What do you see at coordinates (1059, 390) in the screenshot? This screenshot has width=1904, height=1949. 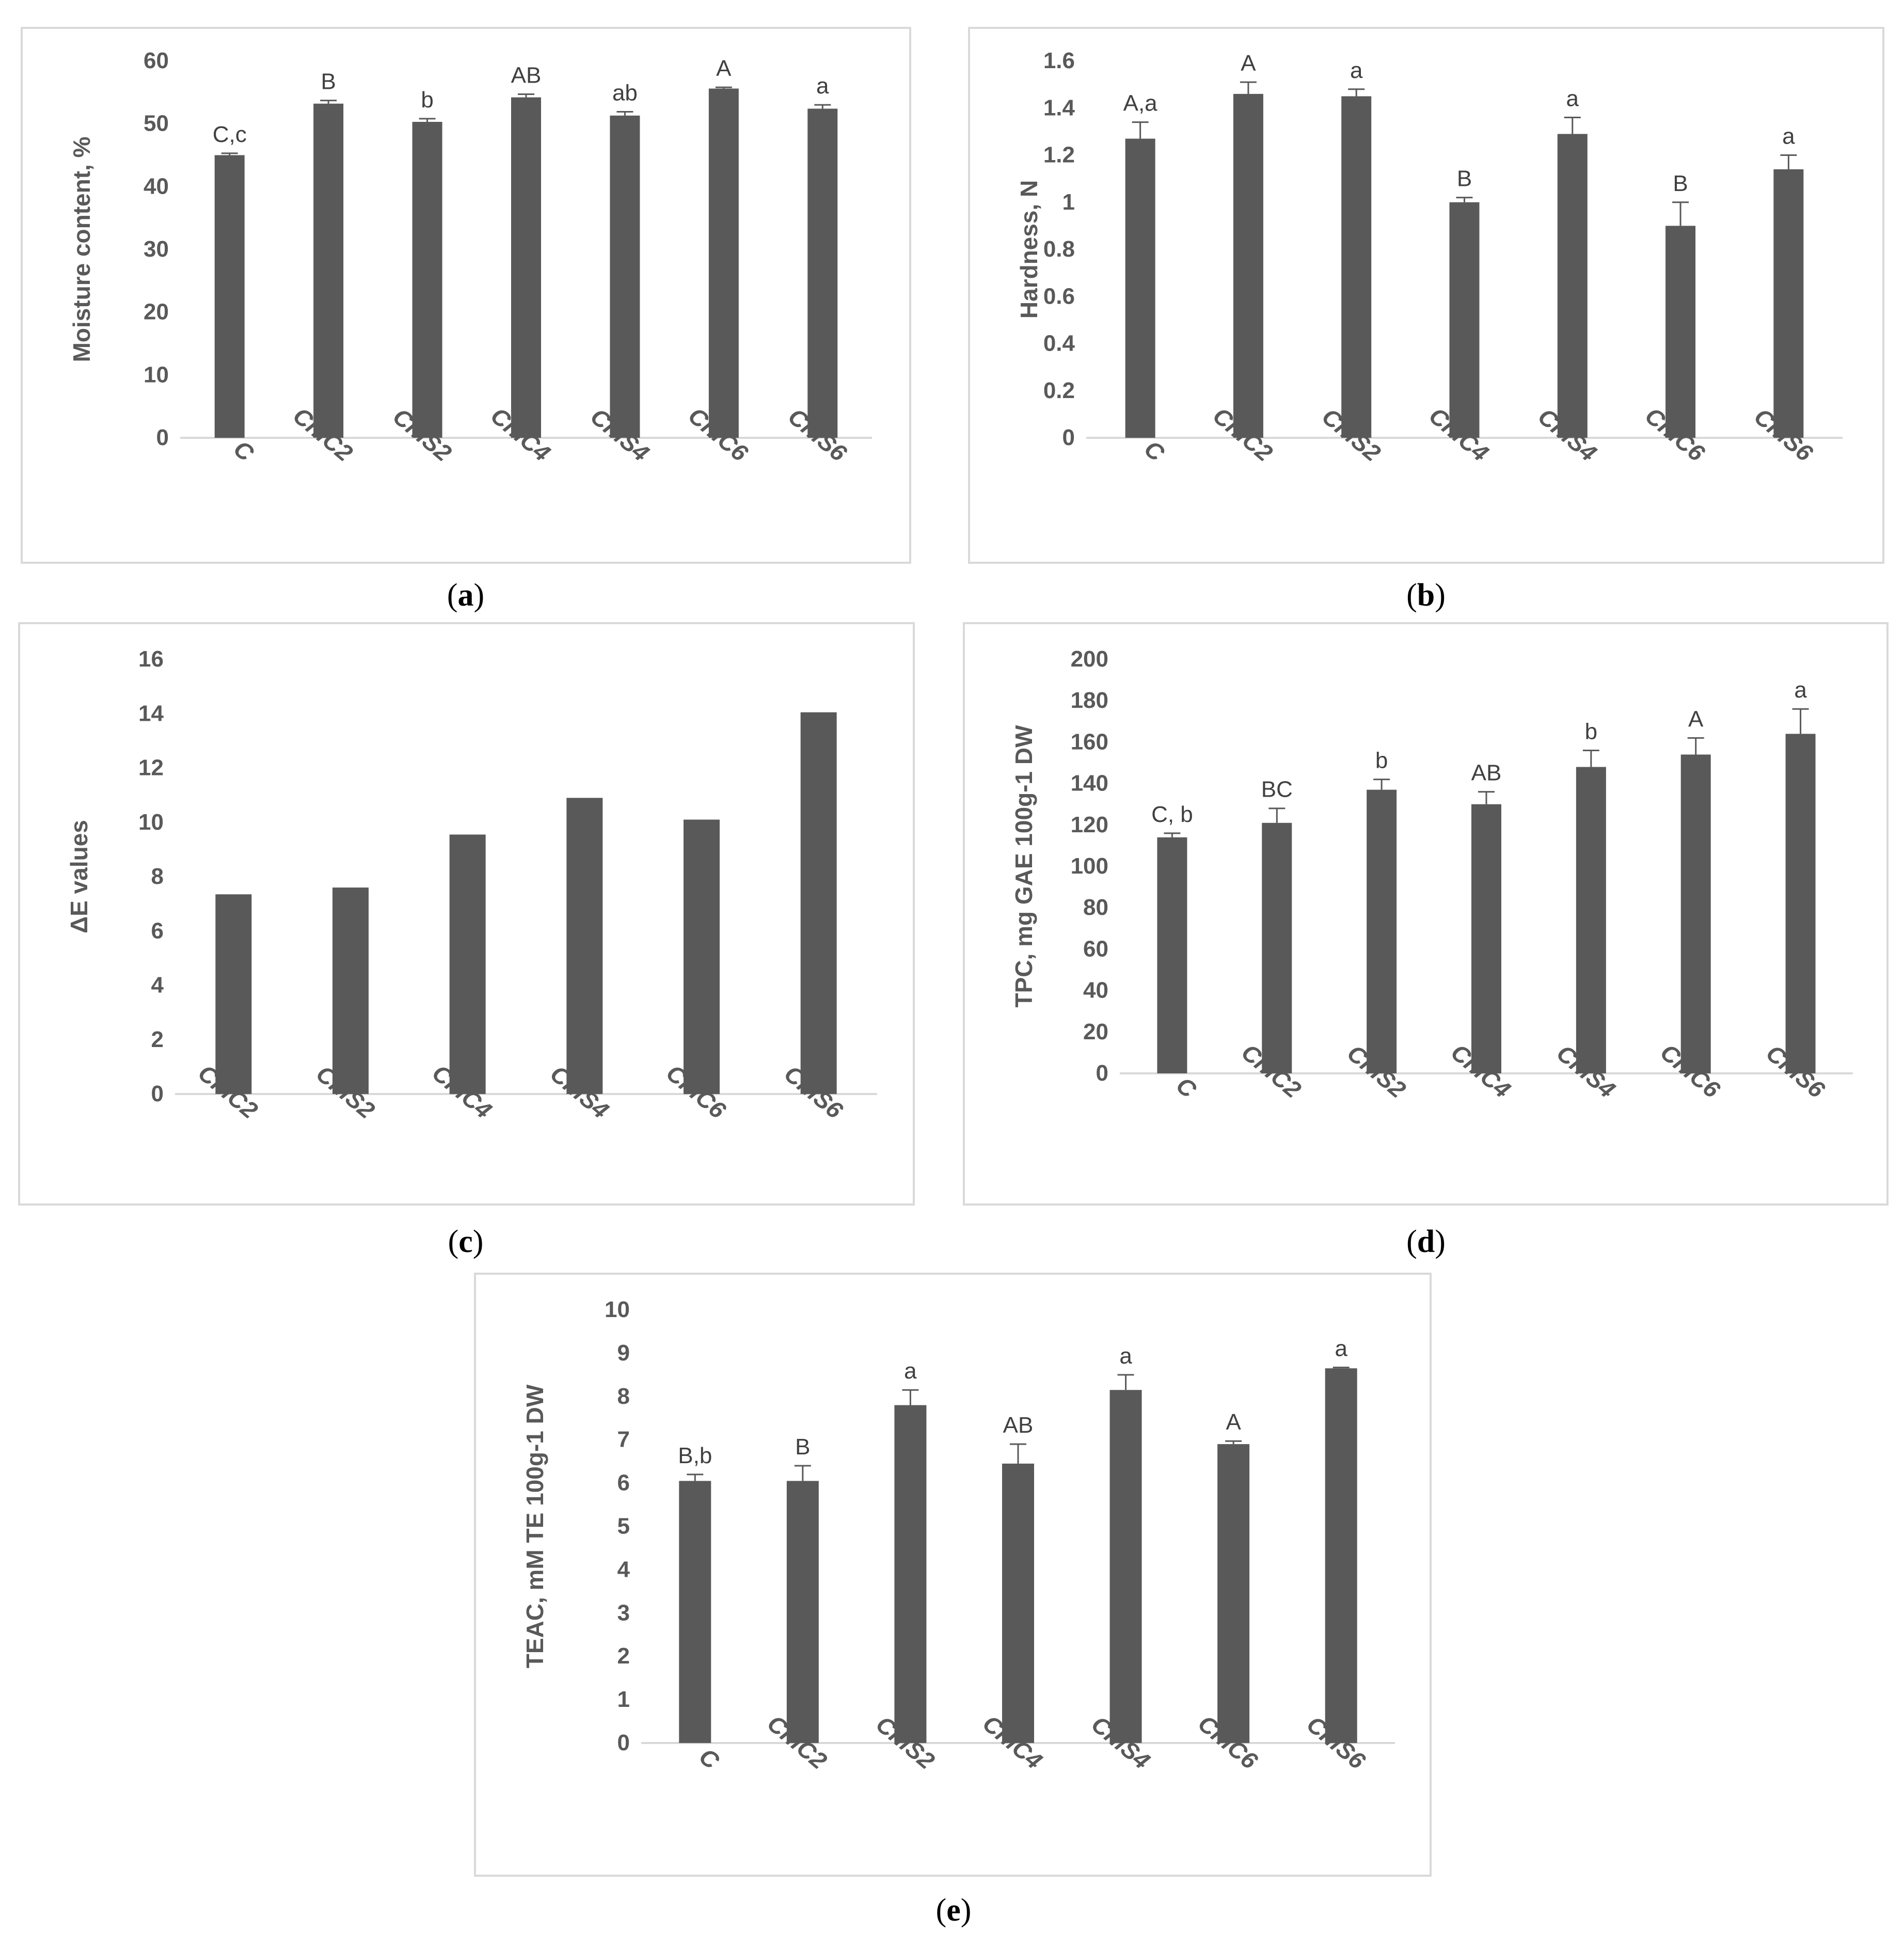 I see `y-tick-label: 0.2` at bounding box center [1059, 390].